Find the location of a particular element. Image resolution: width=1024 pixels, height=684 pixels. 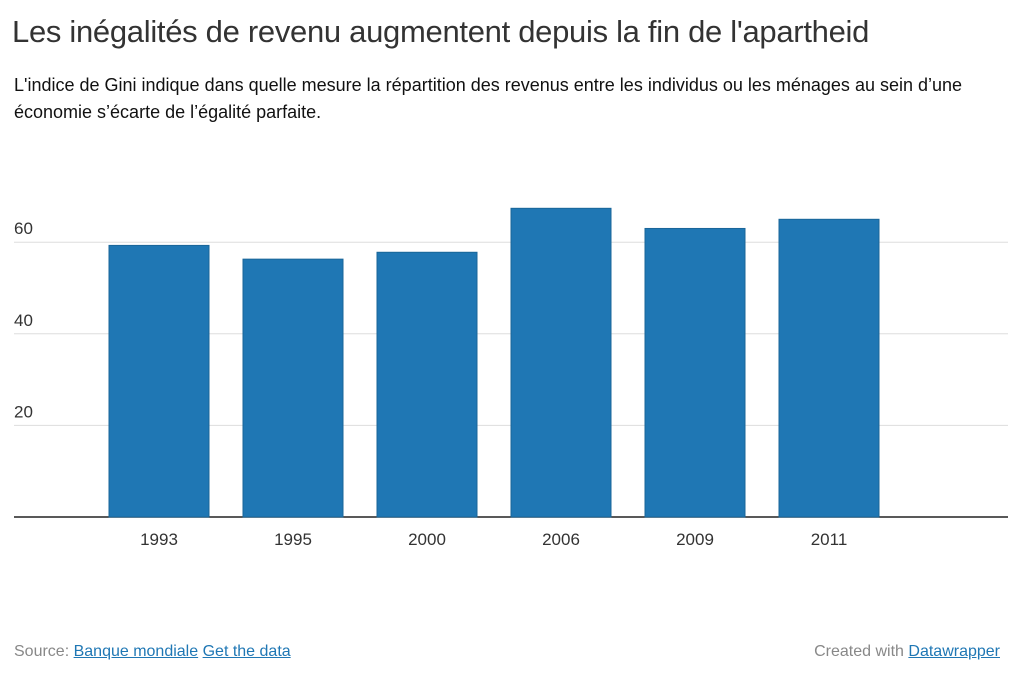

created-label: Created with is located at coordinates (859, 651).